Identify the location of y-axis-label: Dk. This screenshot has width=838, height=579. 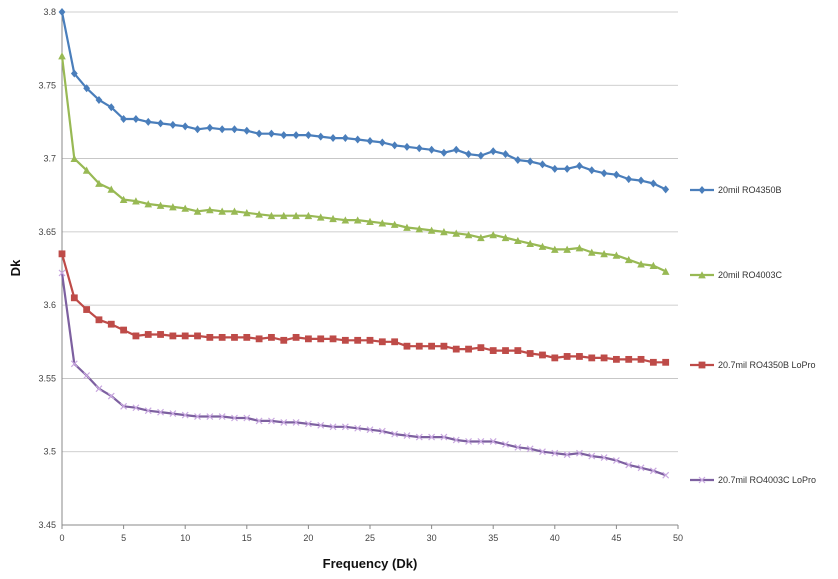
(15, 267).